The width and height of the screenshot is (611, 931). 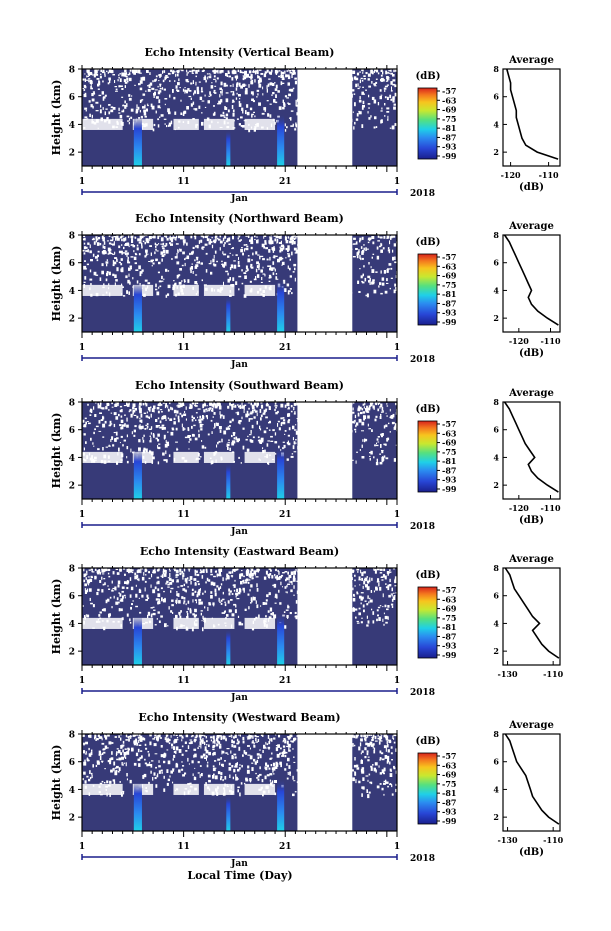 I want to click on colorbar-label: -93, so click(x=449, y=313).